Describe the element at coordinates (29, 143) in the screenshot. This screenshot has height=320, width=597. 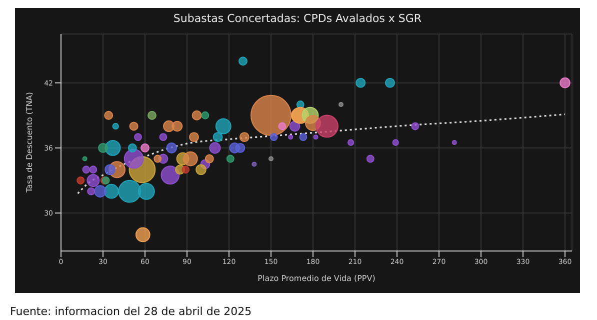
I see `y-axis-title: Tasa de Descuento (TNA)` at that location.